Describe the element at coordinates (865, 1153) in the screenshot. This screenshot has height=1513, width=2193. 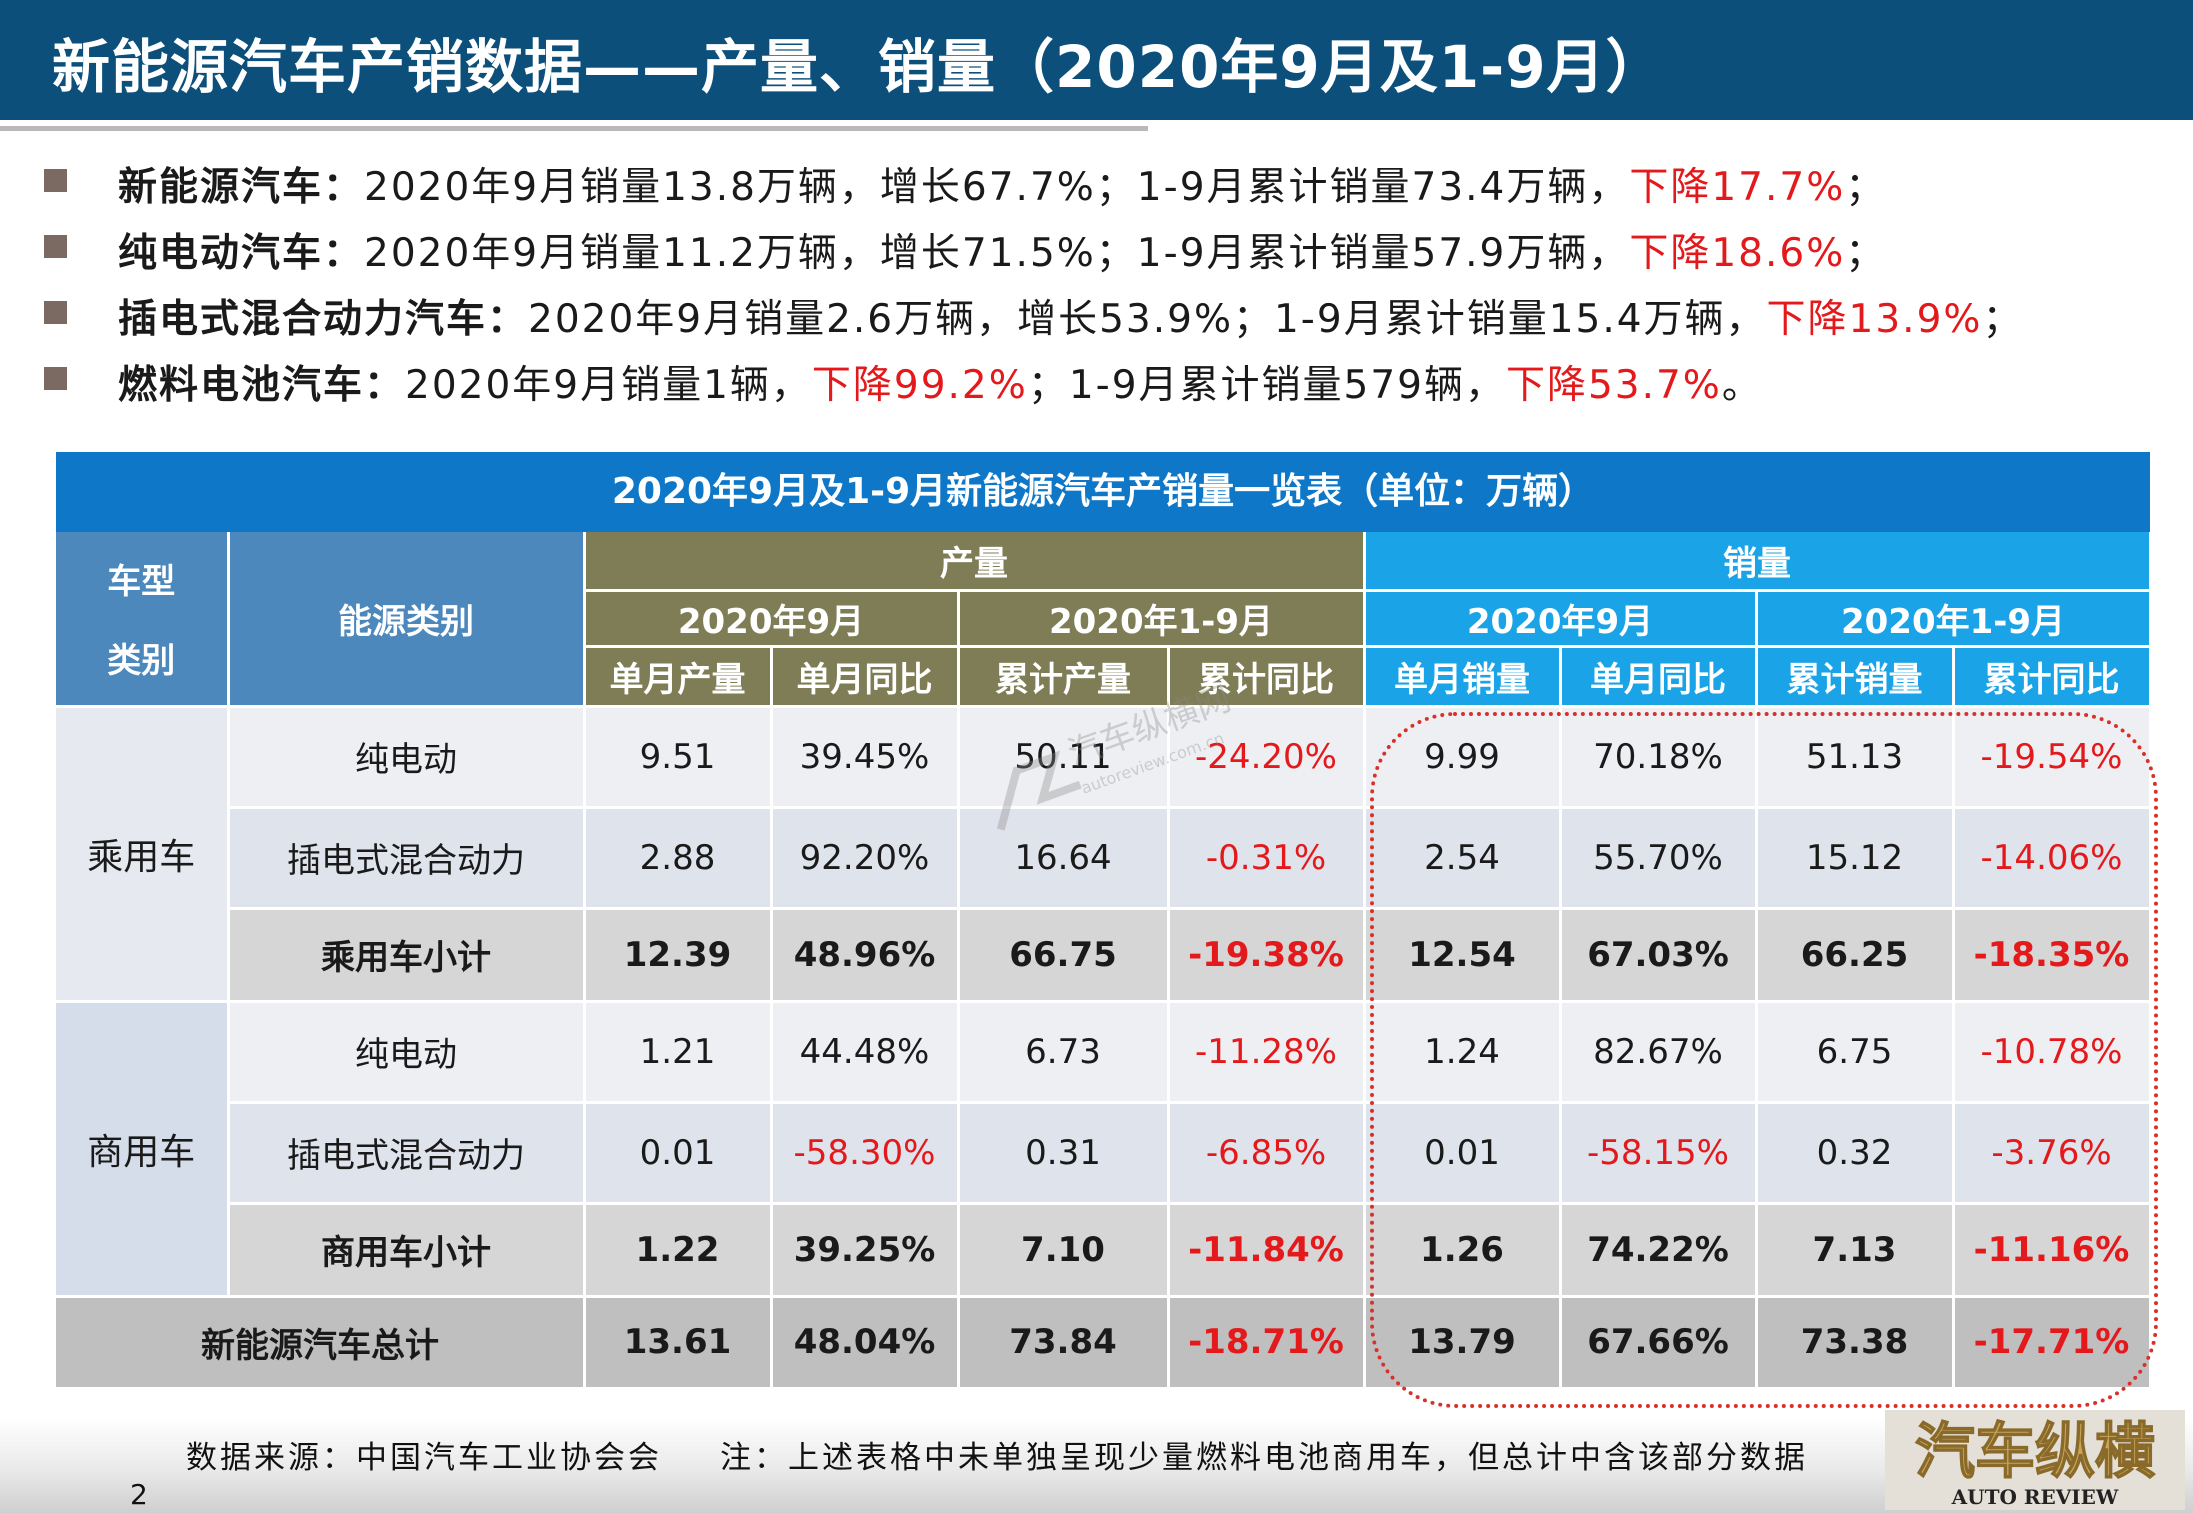
I see `cell: -58.30%` at that location.